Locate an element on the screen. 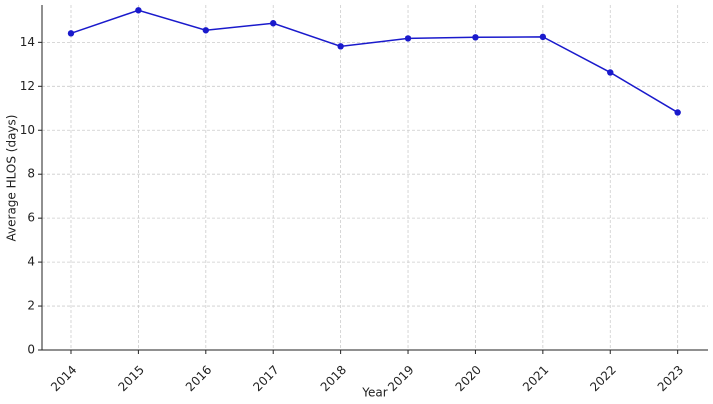 This screenshot has height=404, width=713. y-axis-label: Average HLOS (days) is located at coordinates (12, 178).